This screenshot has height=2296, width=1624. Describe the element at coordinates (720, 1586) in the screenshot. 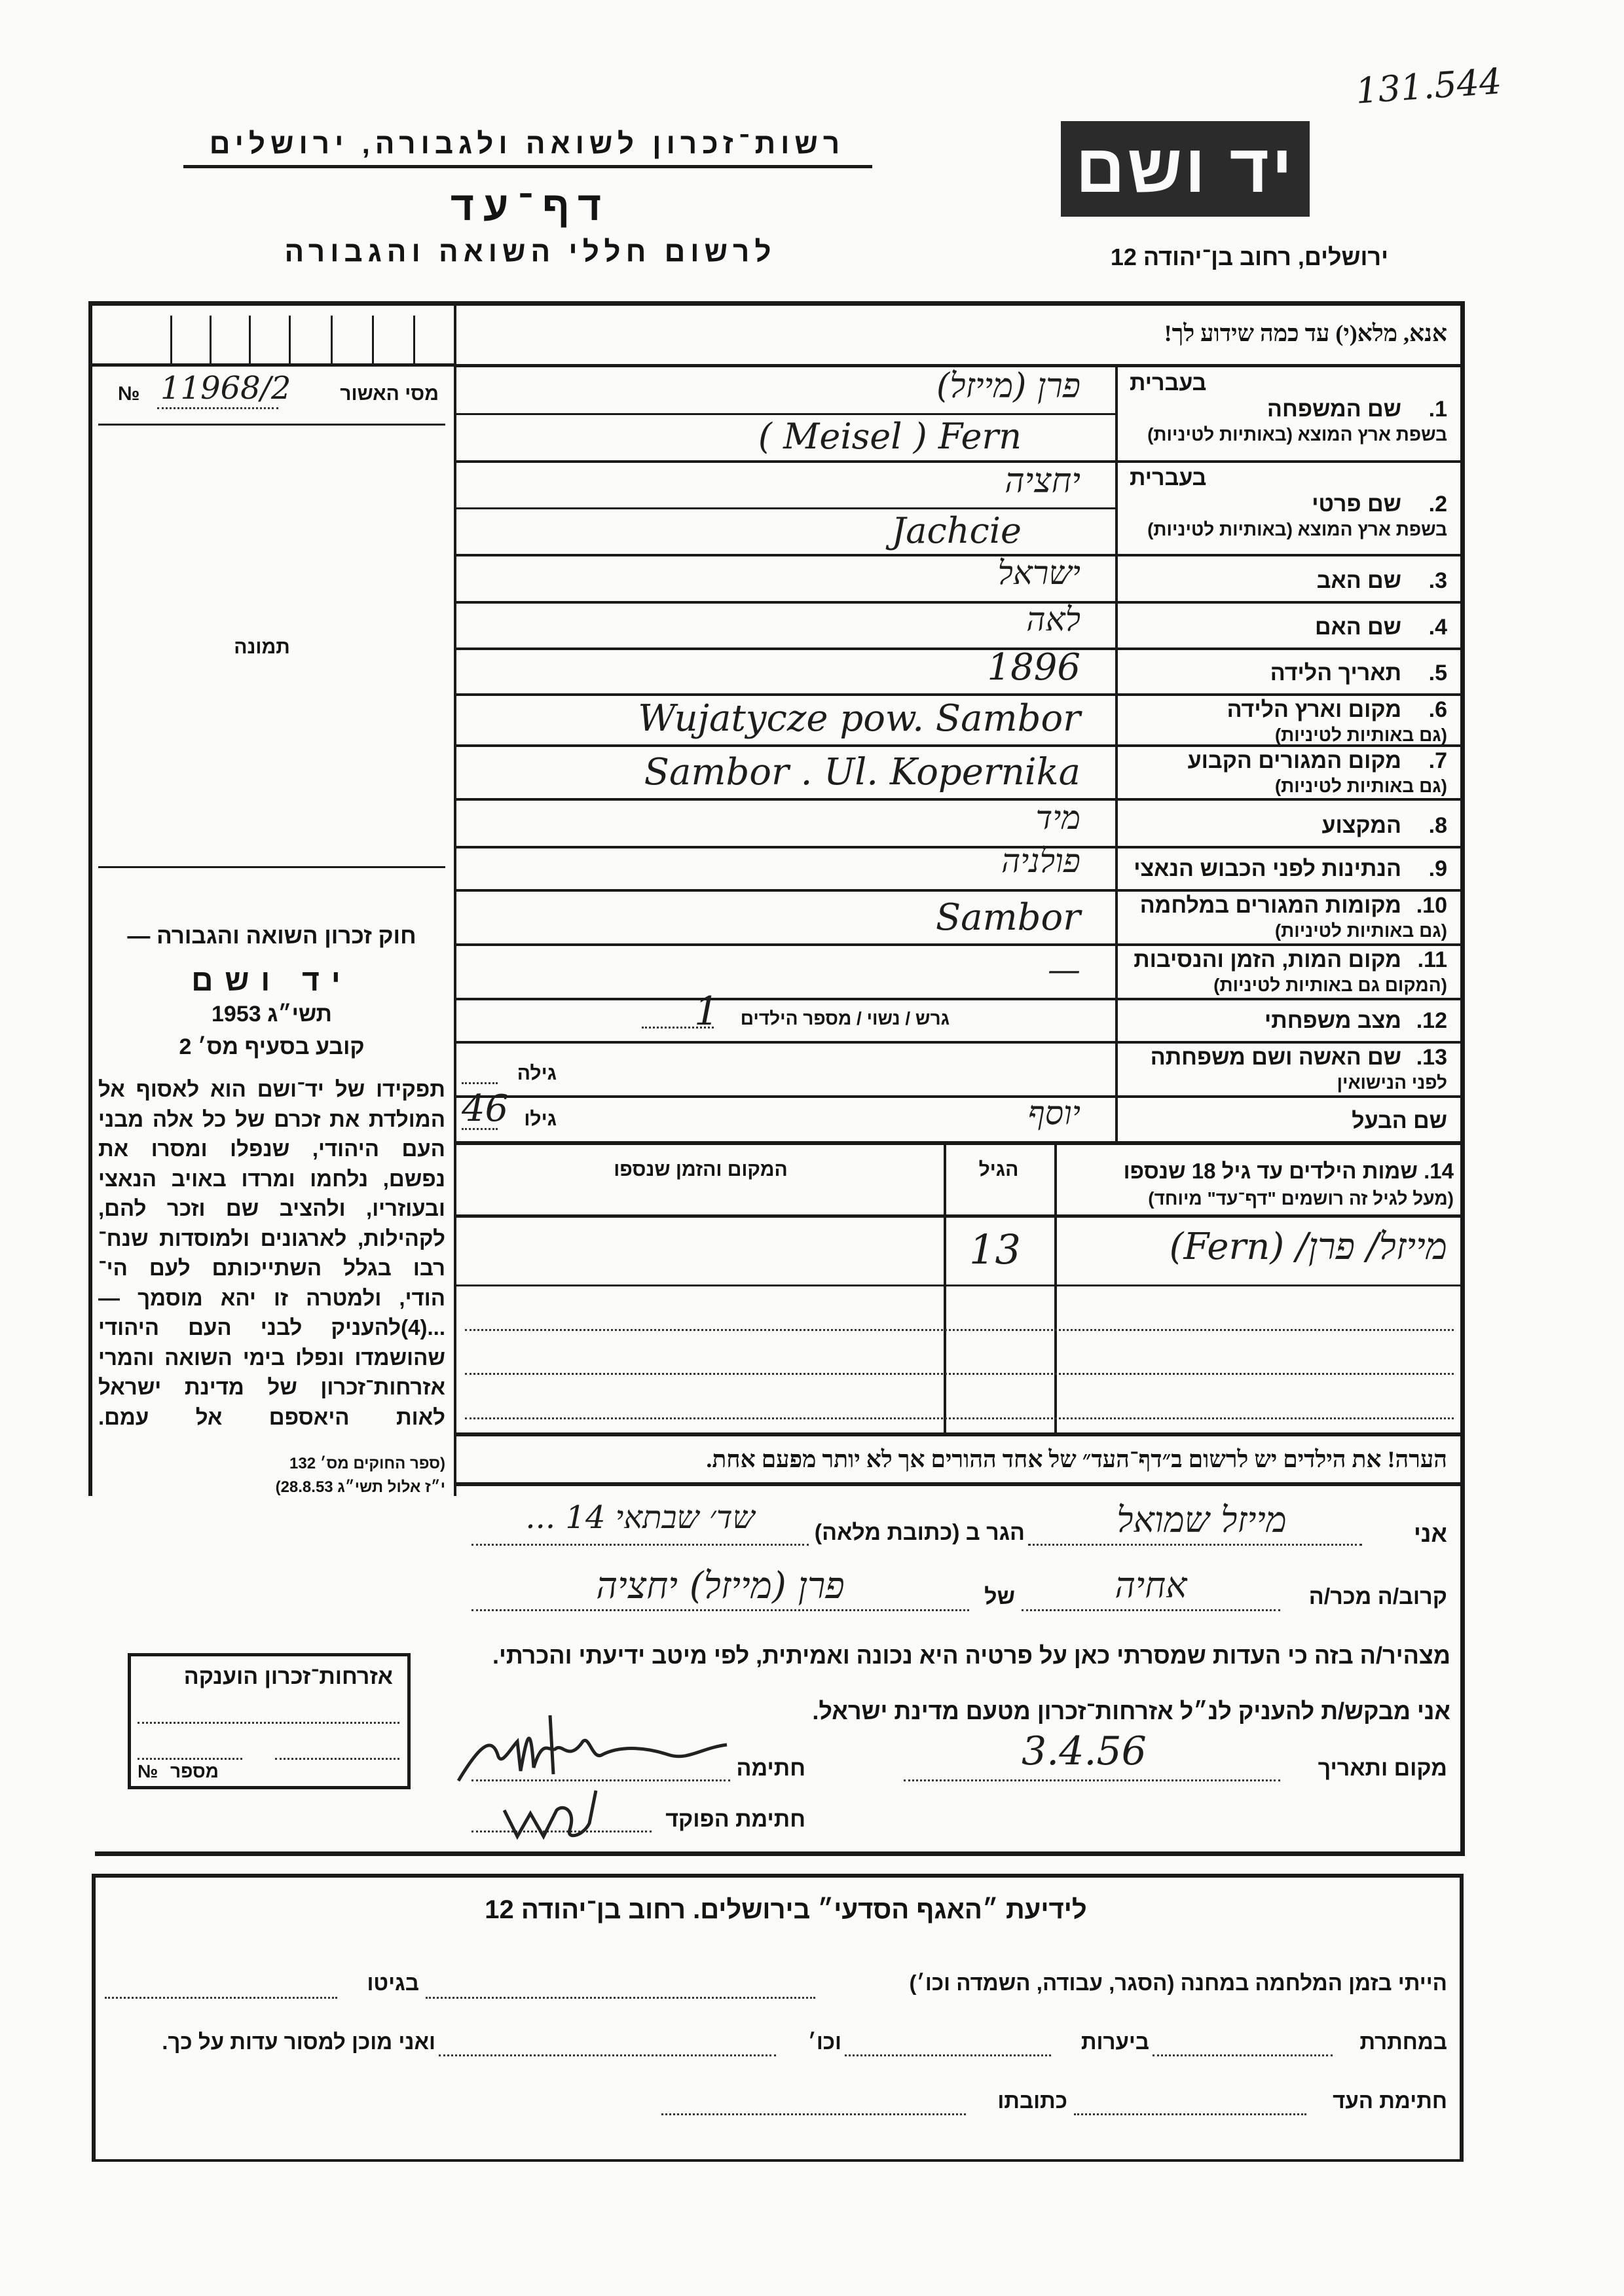

I see `decl-victim: פרן (מייזל) יחציה` at that location.